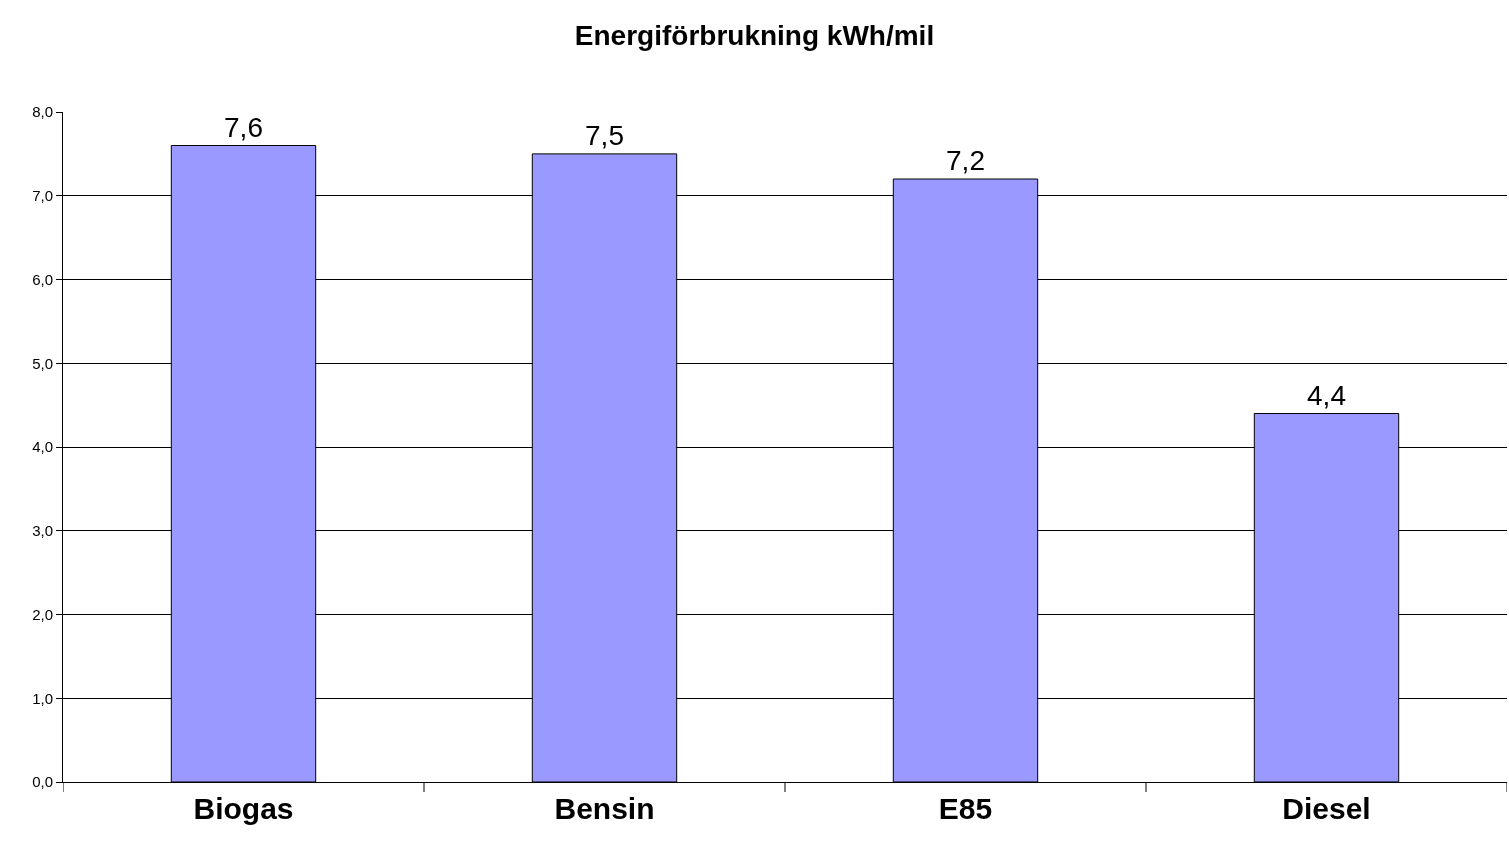 This screenshot has width=1509, height=856. Describe the element at coordinates (965, 160) in the screenshot. I see `data-label: 7,2` at that location.